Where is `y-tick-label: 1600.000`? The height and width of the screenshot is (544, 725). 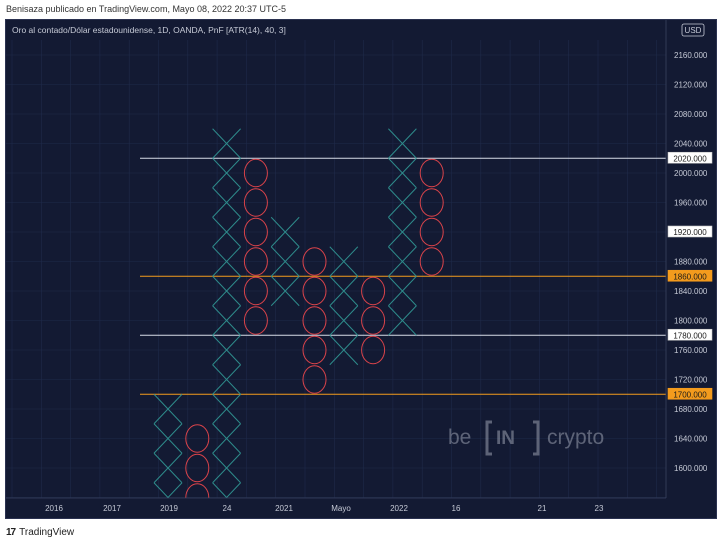
y-tick-label: 1600.000 is located at coordinates (691, 468).